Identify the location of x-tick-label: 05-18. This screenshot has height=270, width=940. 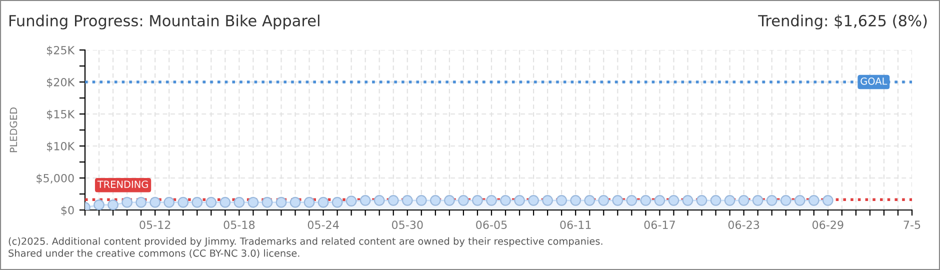
(239, 225).